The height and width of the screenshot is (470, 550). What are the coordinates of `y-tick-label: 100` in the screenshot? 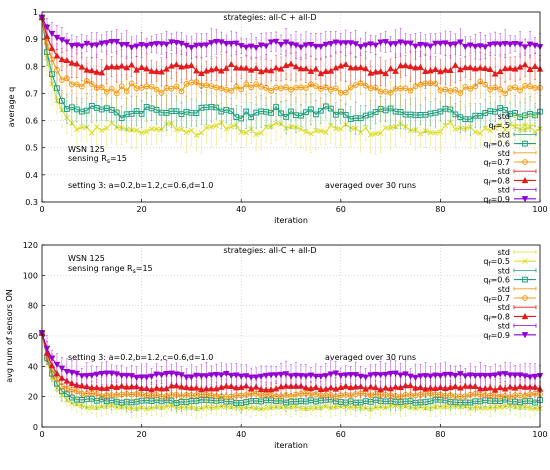 It's located at (30, 275).